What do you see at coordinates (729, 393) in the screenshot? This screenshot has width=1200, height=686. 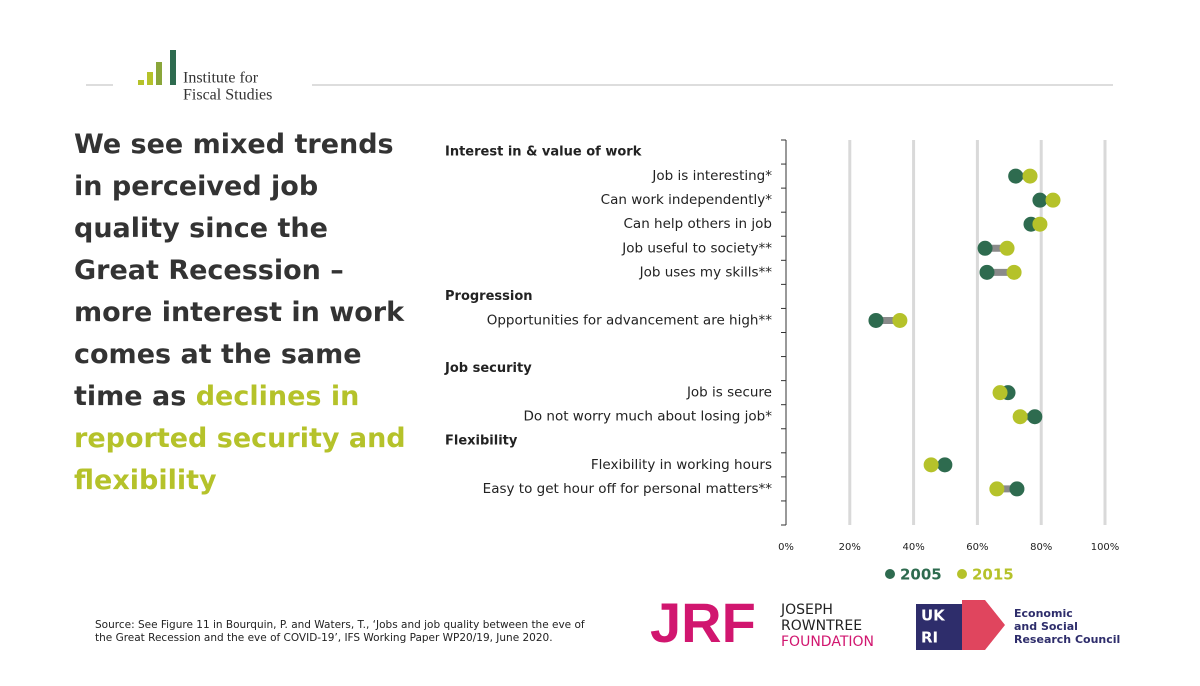 I see `category-label: Job is secure` at bounding box center [729, 393].